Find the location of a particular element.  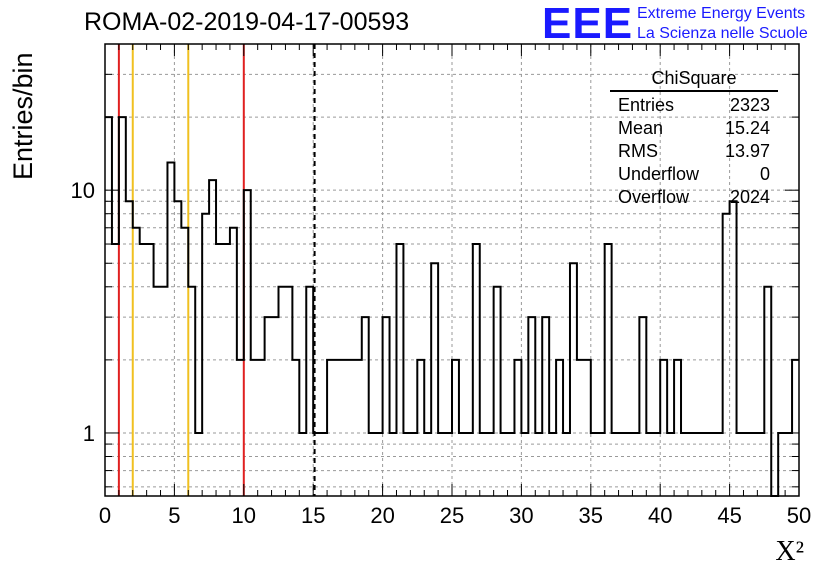

stats-row-mean: Mean 15.24 is located at coordinates (694, 128).